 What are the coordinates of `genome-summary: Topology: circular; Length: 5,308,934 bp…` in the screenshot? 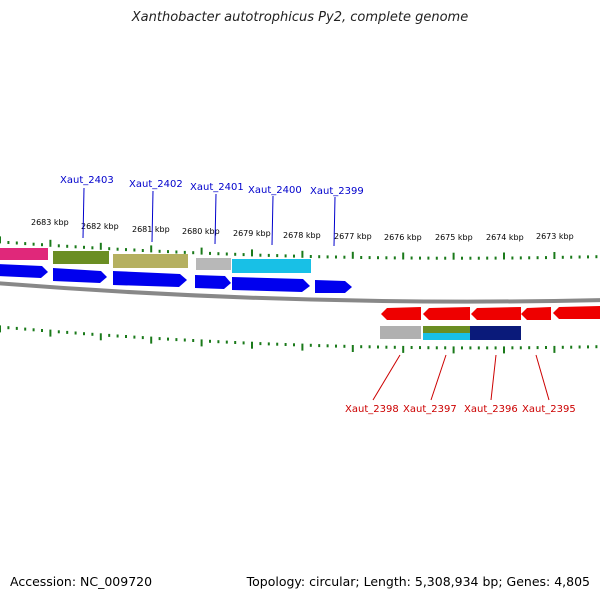 It's located at (418, 581).